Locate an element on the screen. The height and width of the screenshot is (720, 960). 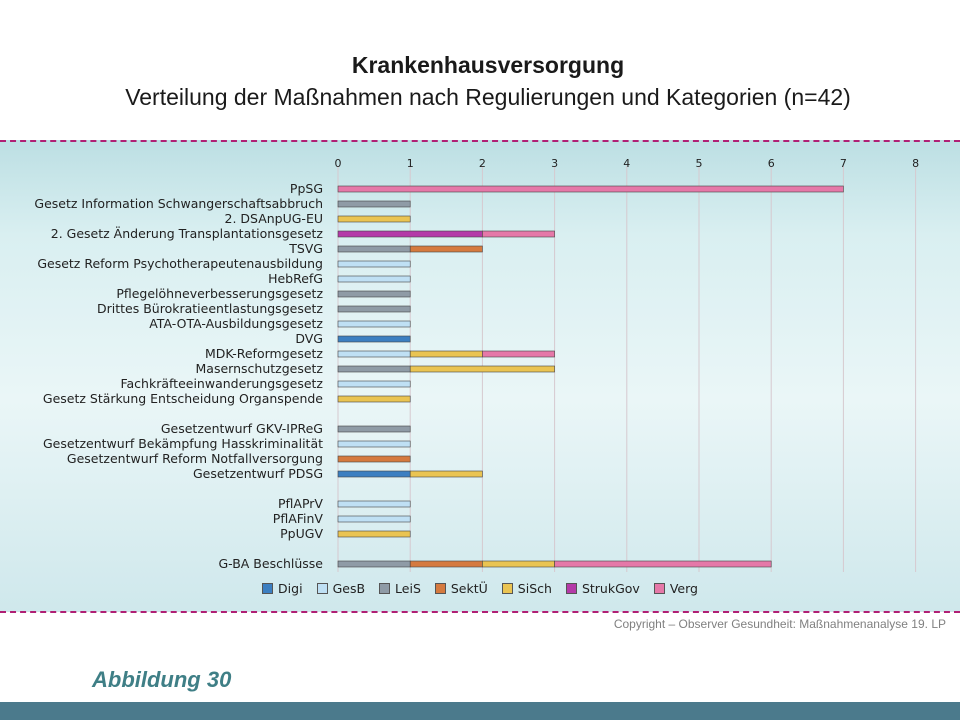
bottom-dashed-divider is located at coordinates (480, 612).